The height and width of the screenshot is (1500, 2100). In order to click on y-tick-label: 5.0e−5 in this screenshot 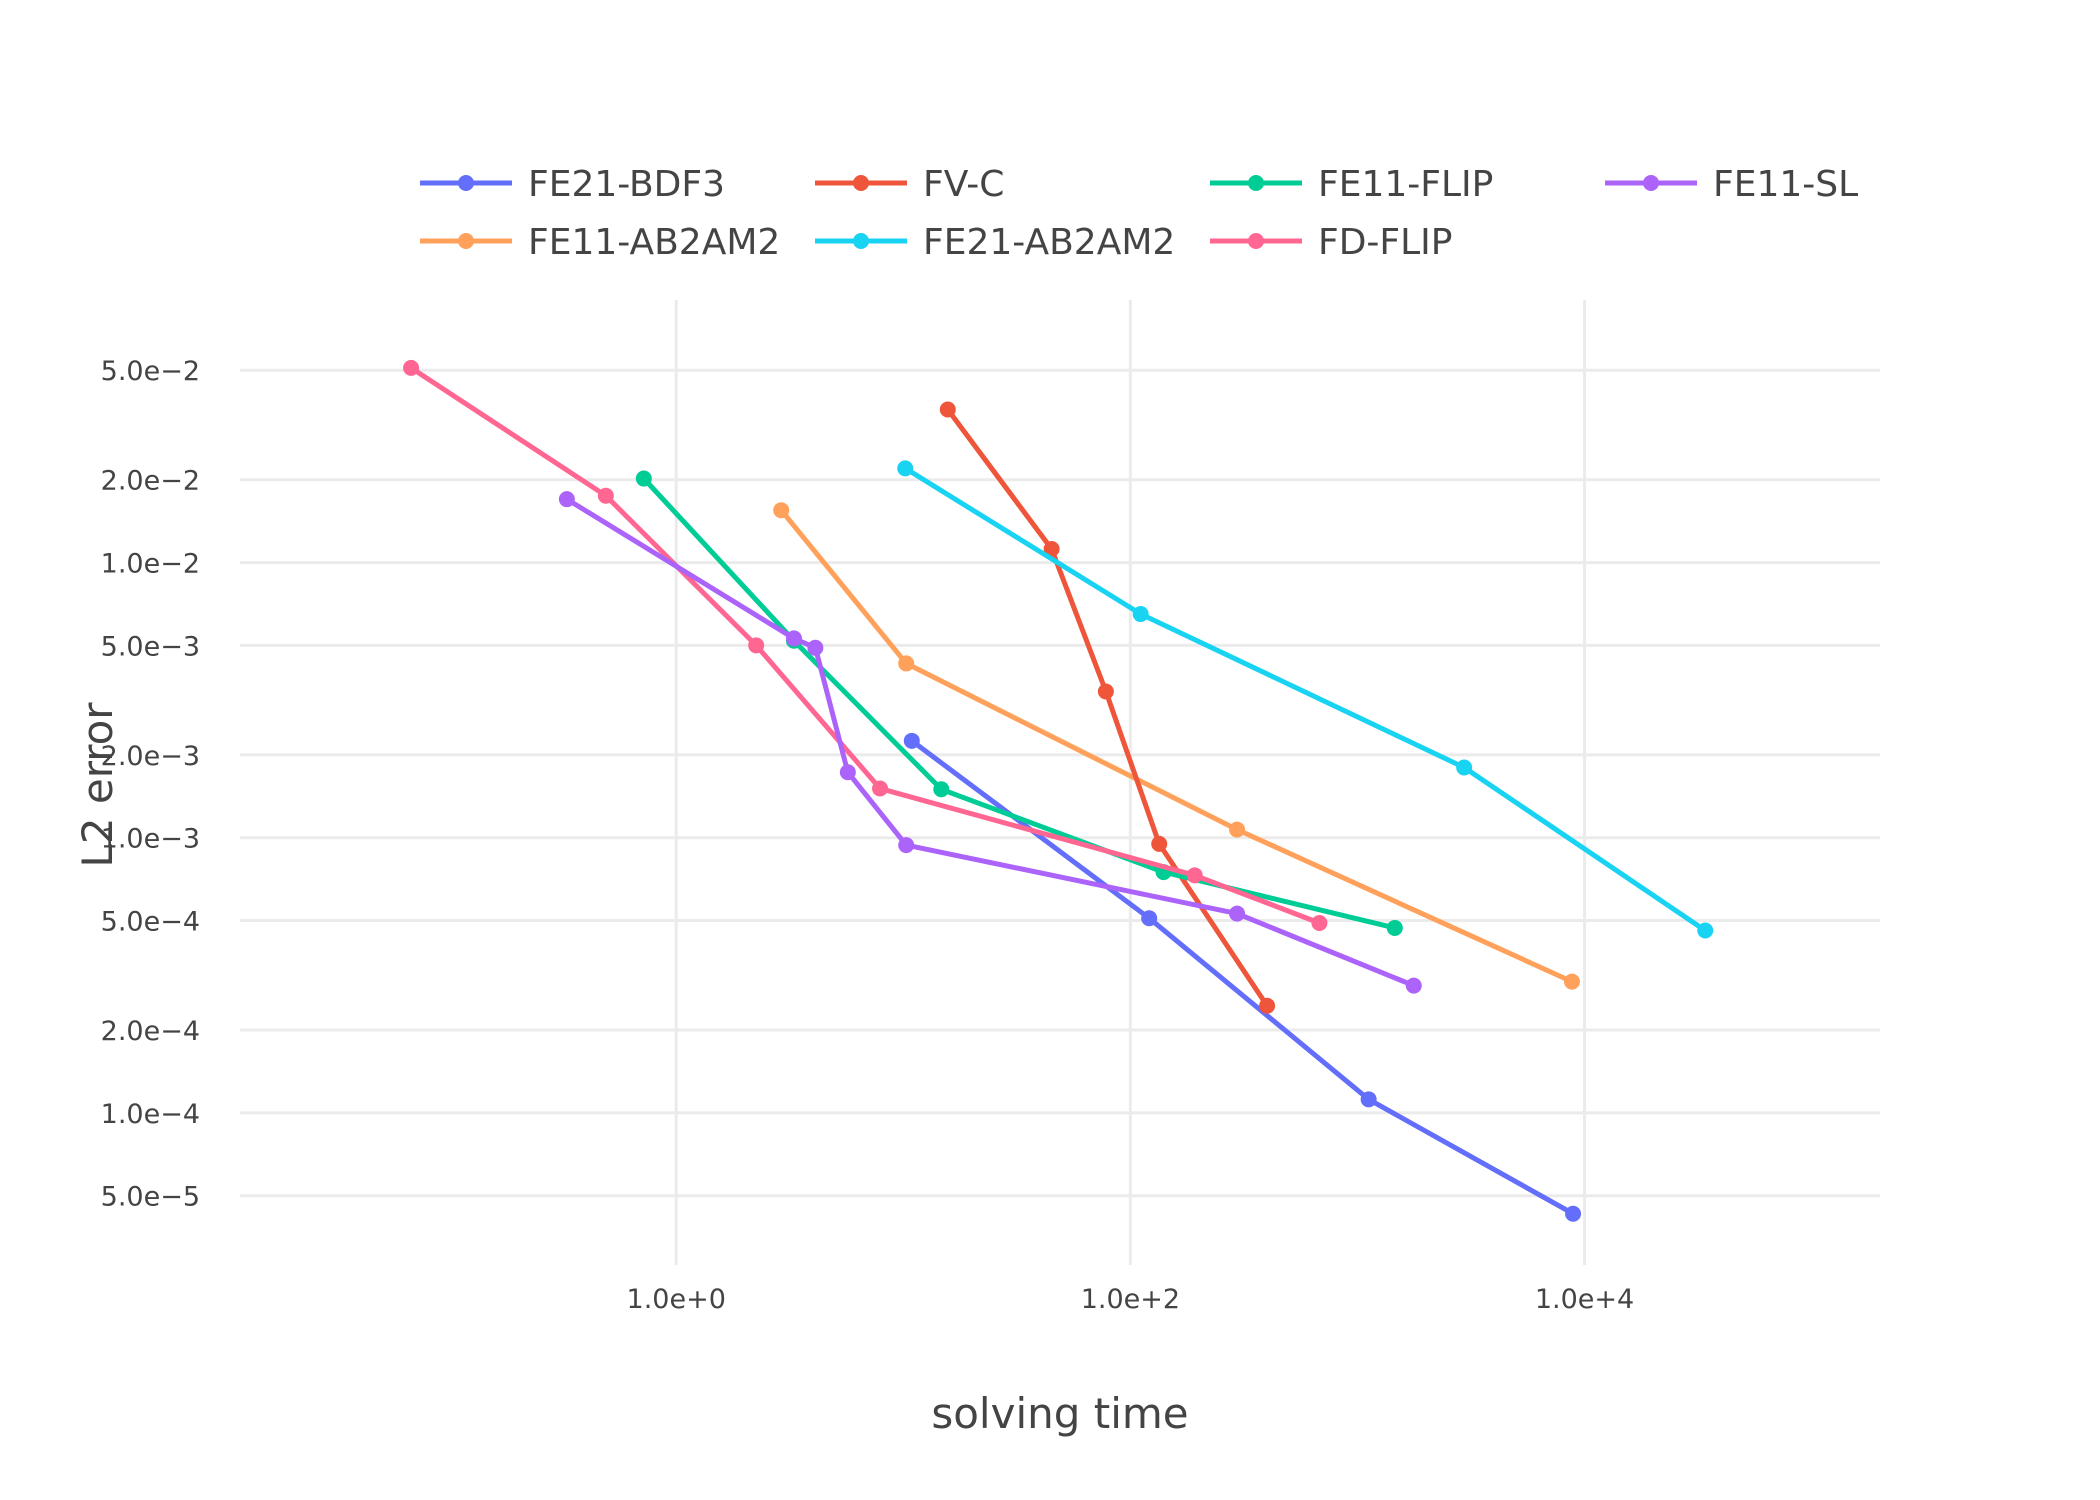, I will do `click(150, 1197)`.